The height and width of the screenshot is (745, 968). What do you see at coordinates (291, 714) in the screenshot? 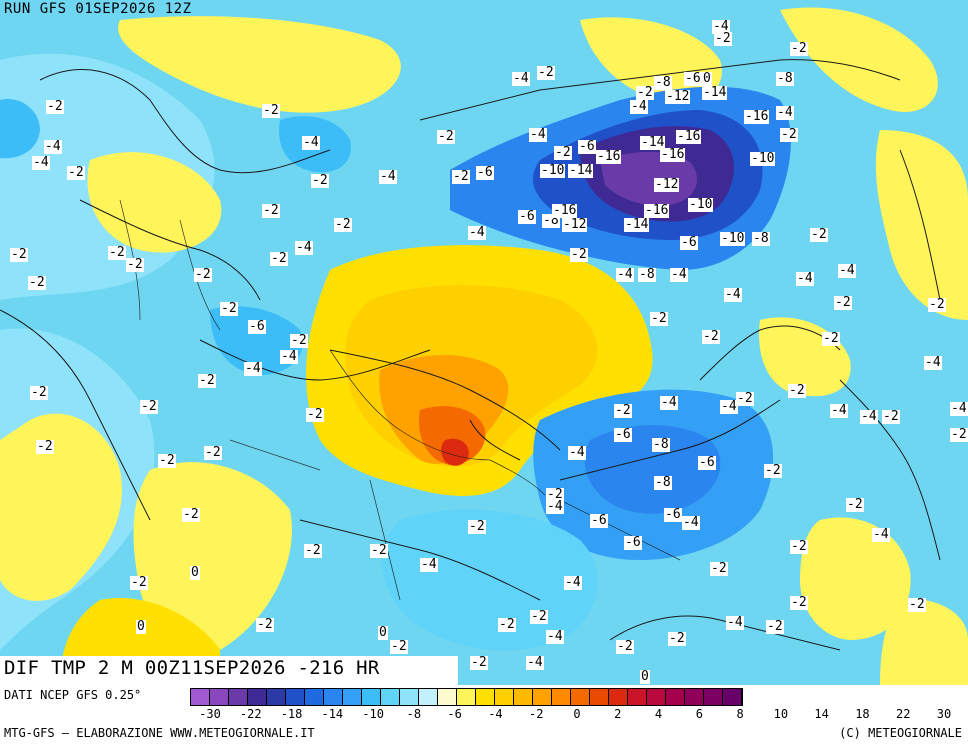
I see `color-scale-tick: -18` at bounding box center [291, 714].